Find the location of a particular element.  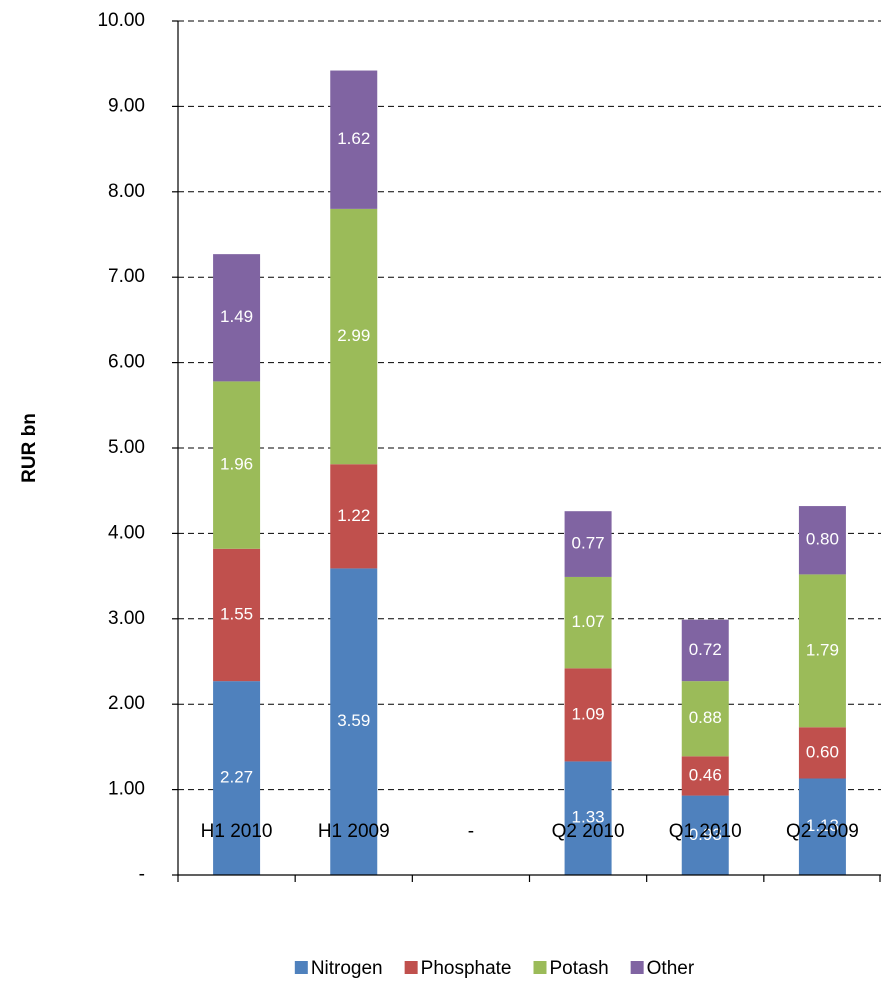

data-label: 3.59 is located at coordinates (353, 720).